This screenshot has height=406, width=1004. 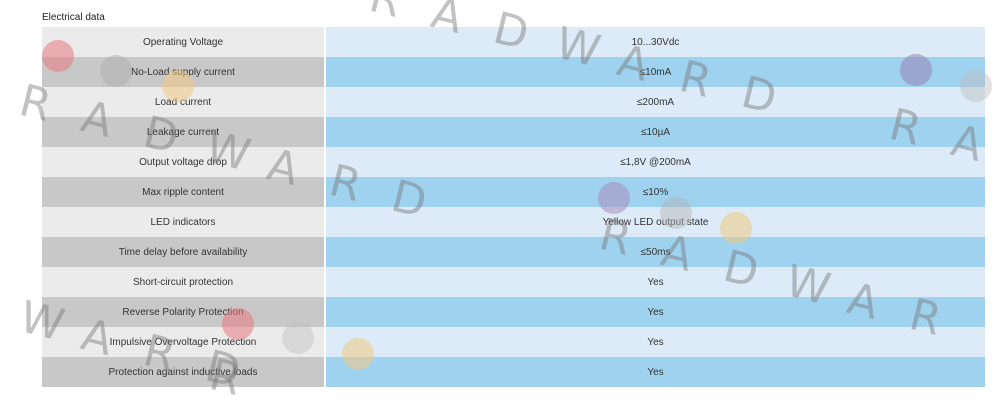 What do you see at coordinates (183, 162) in the screenshot?
I see `row-label: Output voltage drop` at bounding box center [183, 162].